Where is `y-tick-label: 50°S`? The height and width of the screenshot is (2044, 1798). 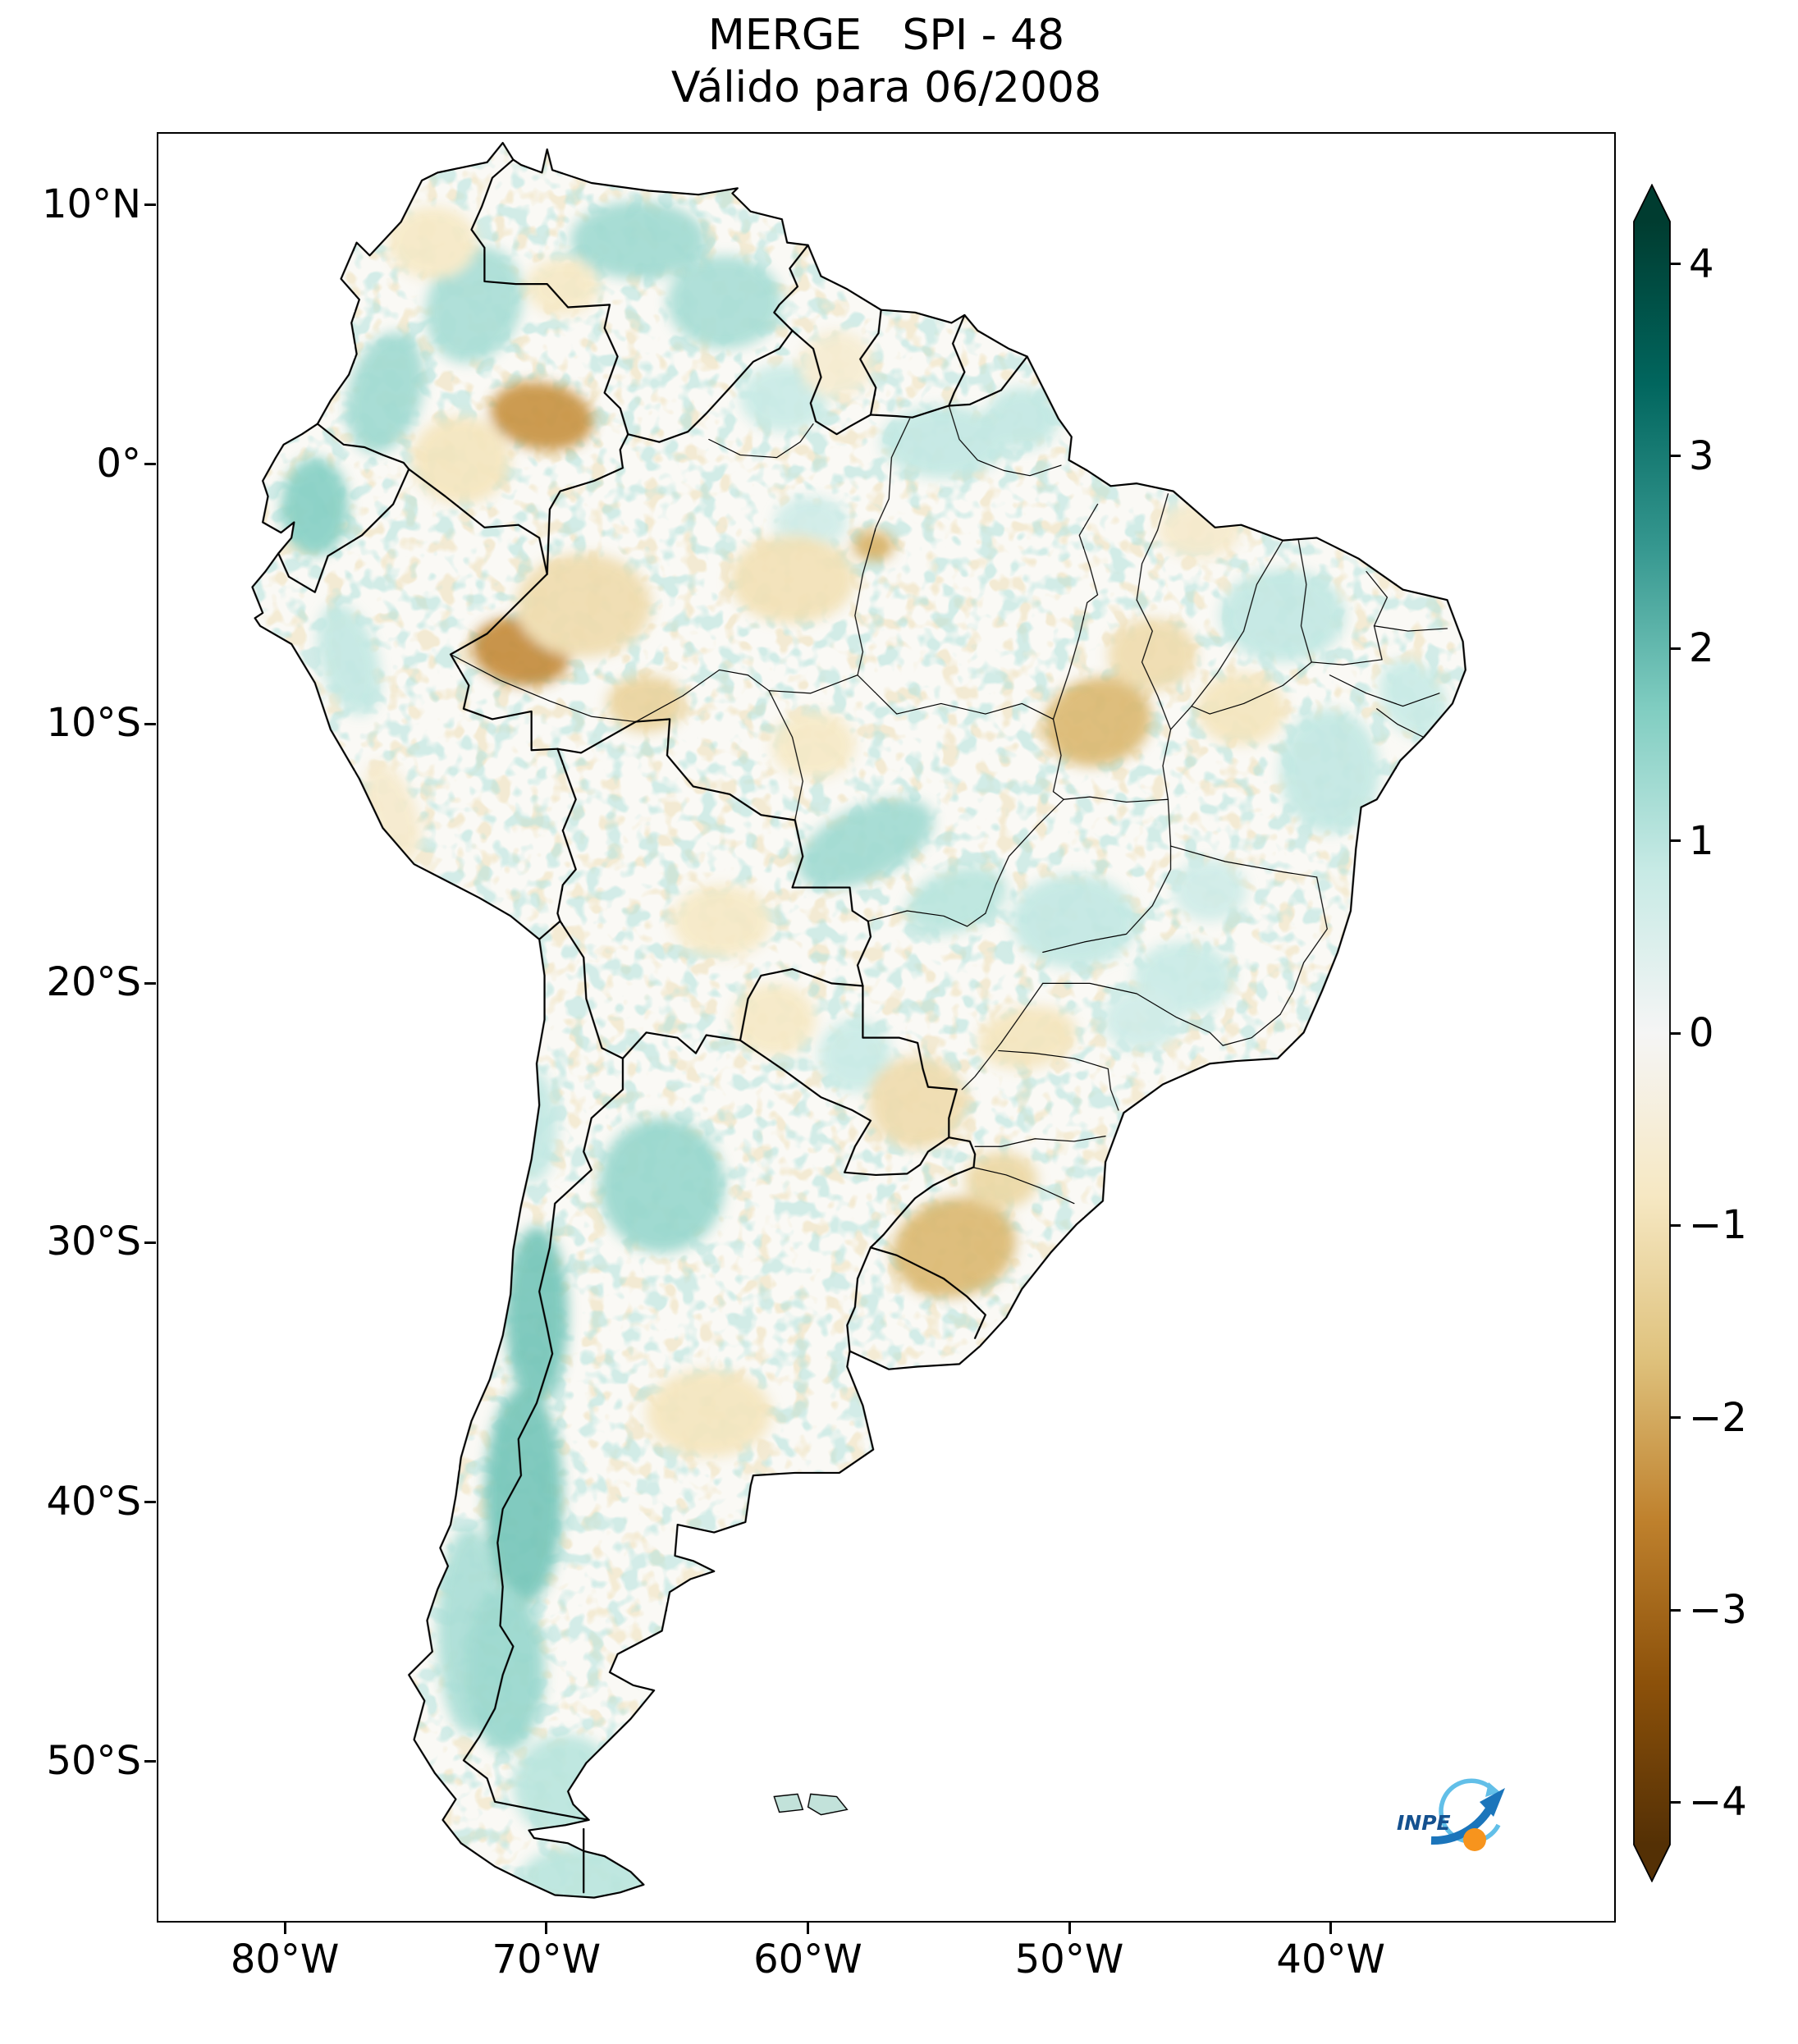
y-tick-label: 50°S is located at coordinates (93, 1760).